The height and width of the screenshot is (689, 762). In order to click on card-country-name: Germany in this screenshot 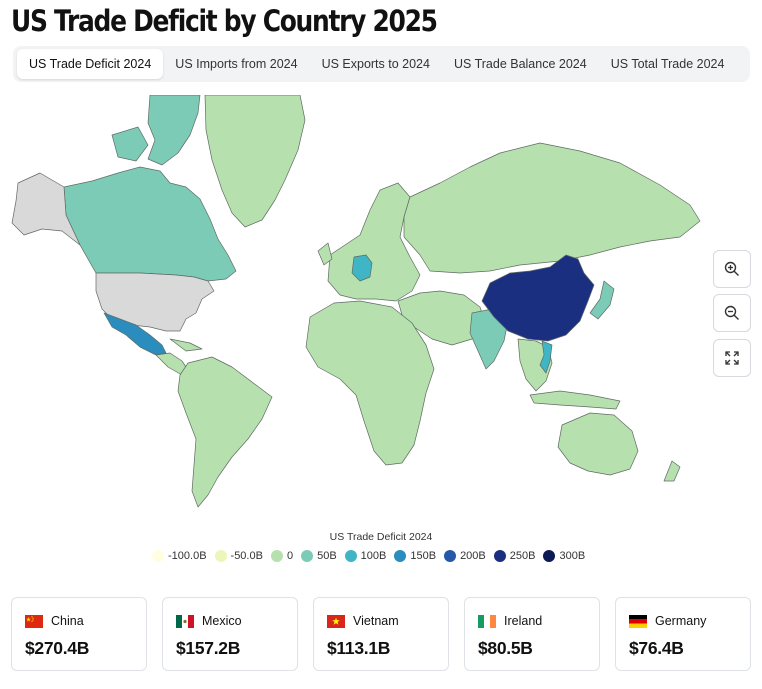, I will do `click(681, 621)`.